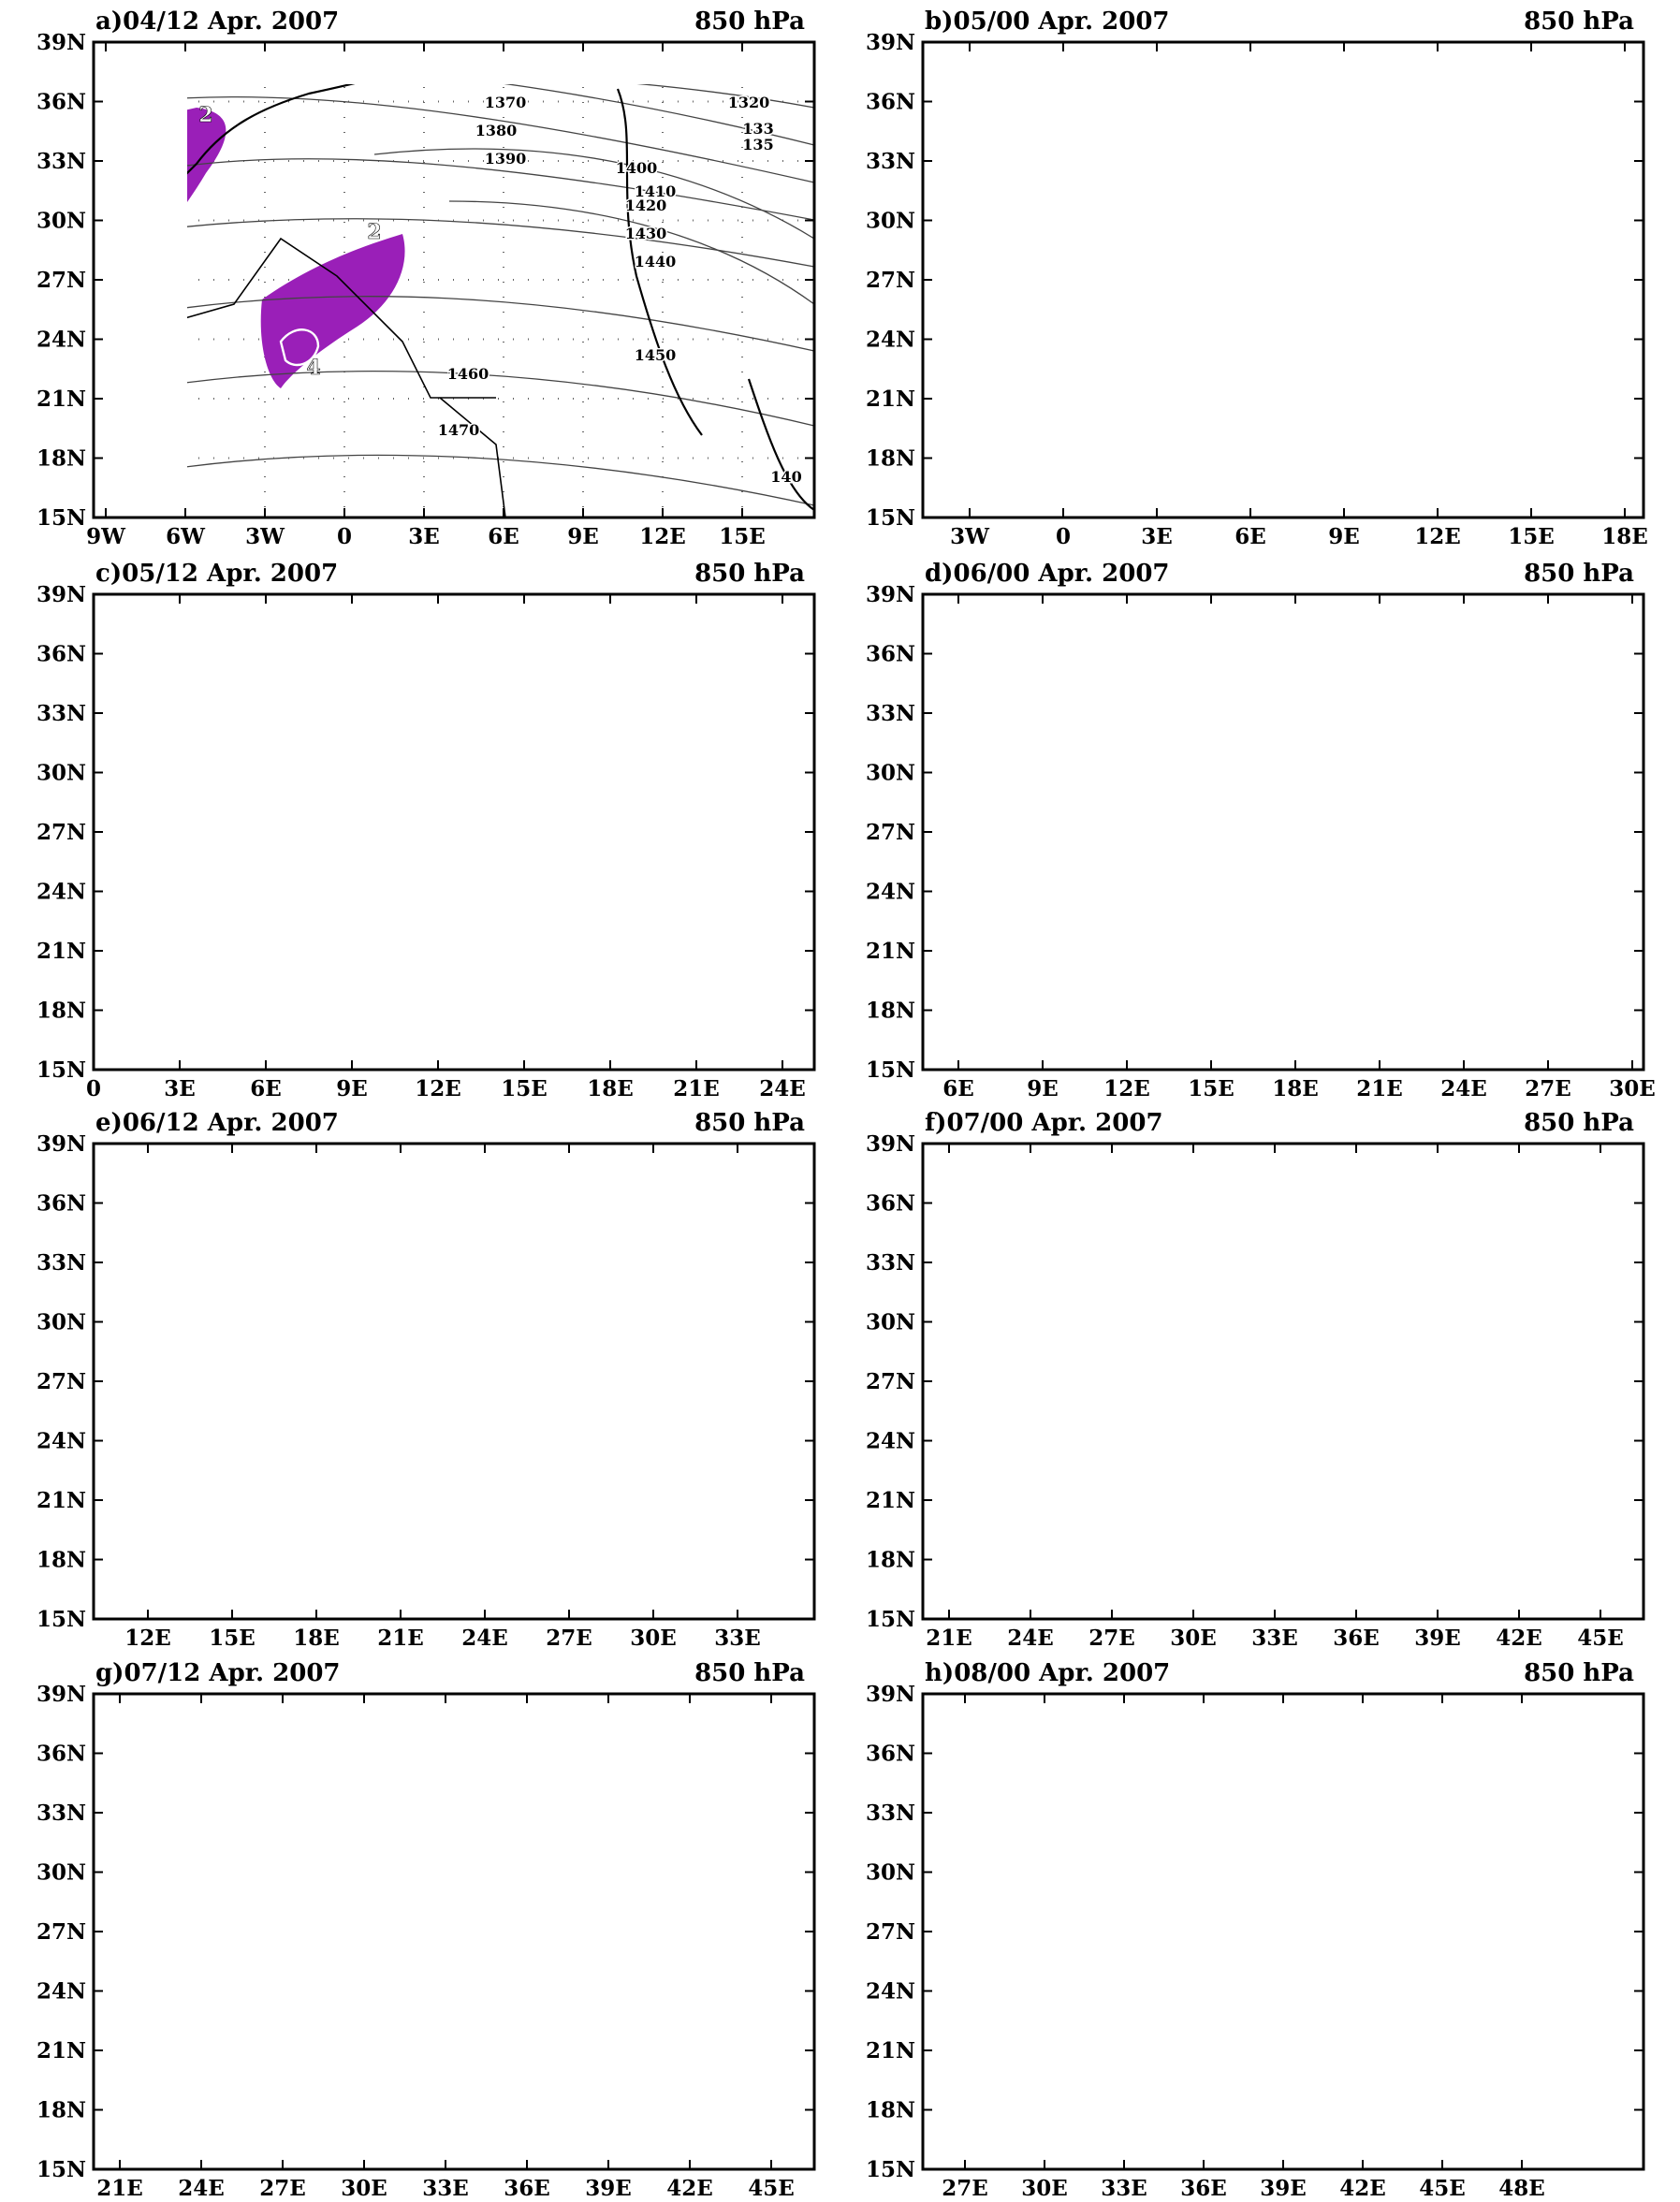 Image resolution: width=1680 pixels, height=2202 pixels. Describe the element at coordinates (1283, 279) in the screenshot. I see `panel-frame` at that location.